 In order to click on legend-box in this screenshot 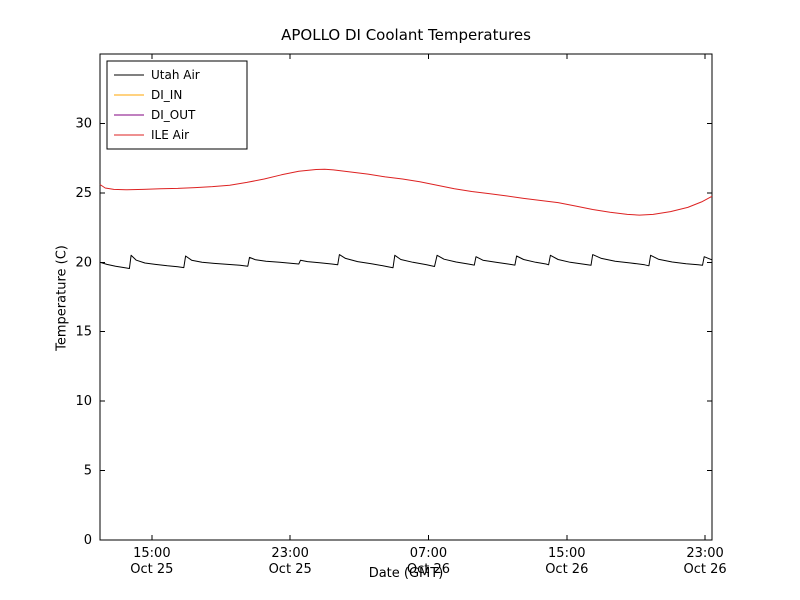, I will do `click(177, 105)`.